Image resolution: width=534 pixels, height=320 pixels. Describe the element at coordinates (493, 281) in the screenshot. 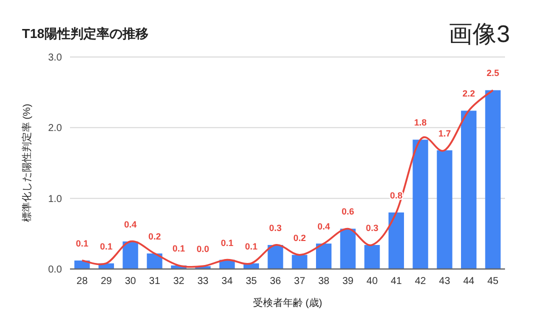

I see `x-tick-label: 45` at that location.